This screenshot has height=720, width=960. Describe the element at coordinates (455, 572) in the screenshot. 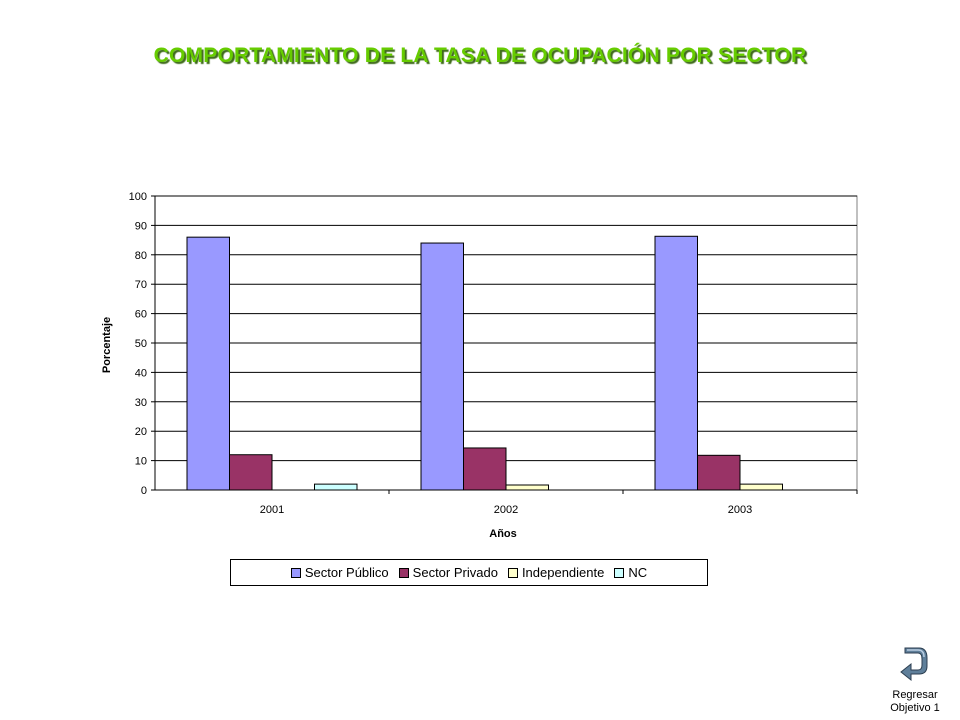

I see `legend-label-sector-privado: Sector Privado` at that location.